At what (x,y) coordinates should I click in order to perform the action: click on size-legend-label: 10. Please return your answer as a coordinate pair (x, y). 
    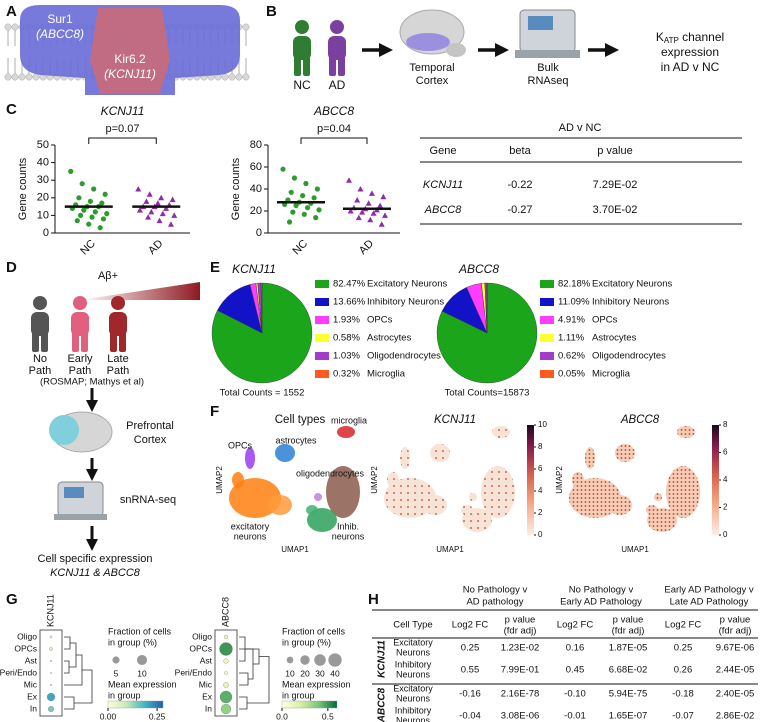
    Looking at the image, I should click on (290, 673).